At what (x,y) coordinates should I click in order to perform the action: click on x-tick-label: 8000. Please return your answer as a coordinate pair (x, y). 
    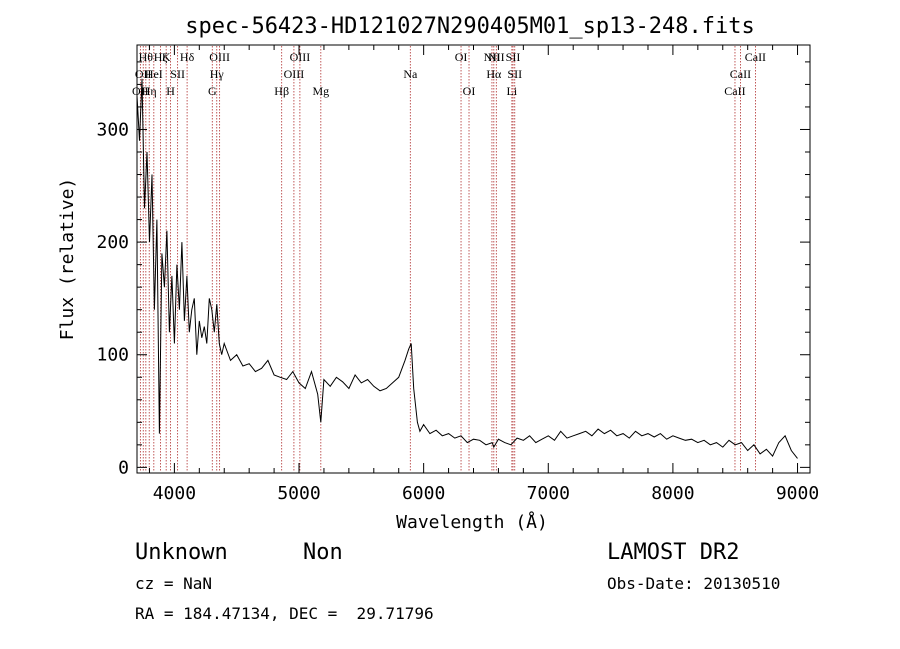
    Looking at the image, I should click on (672, 493).